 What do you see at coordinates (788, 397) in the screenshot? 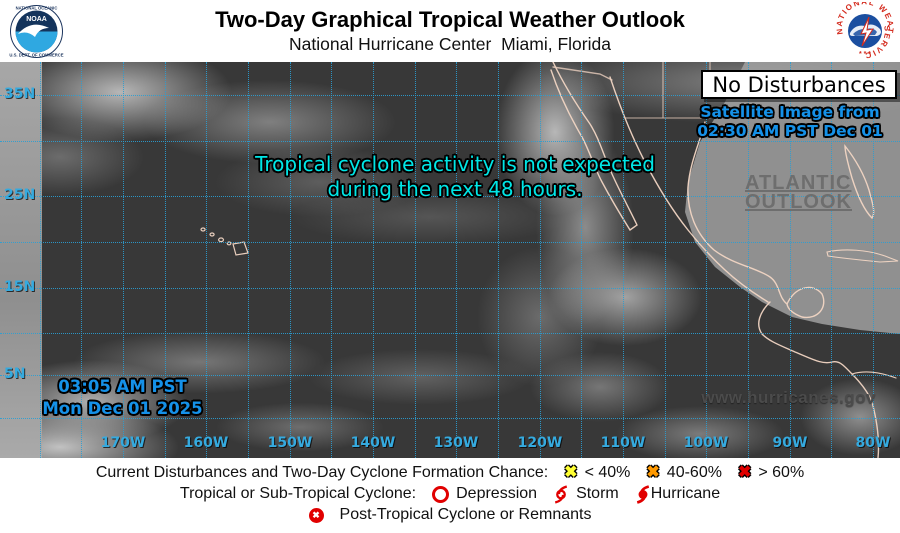
I see `website-link: www.hurricanes.gov` at bounding box center [788, 397].